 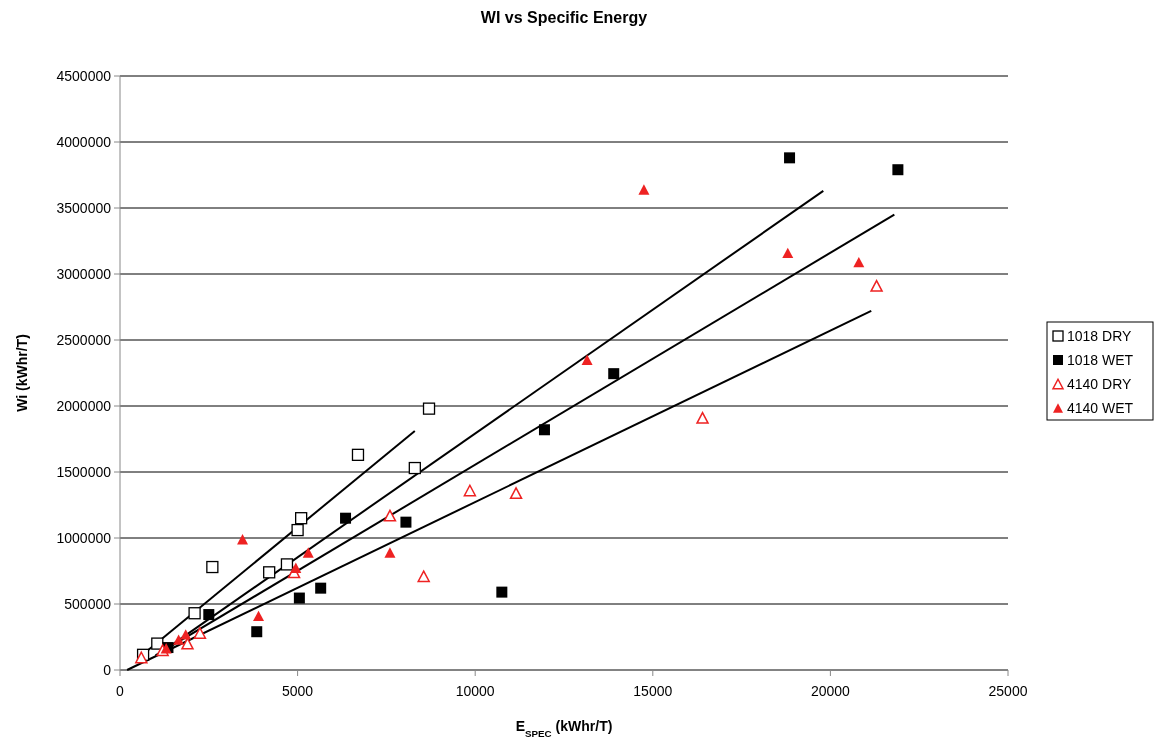 I want to click on x-tick-label: 20000, so click(x=830, y=691).